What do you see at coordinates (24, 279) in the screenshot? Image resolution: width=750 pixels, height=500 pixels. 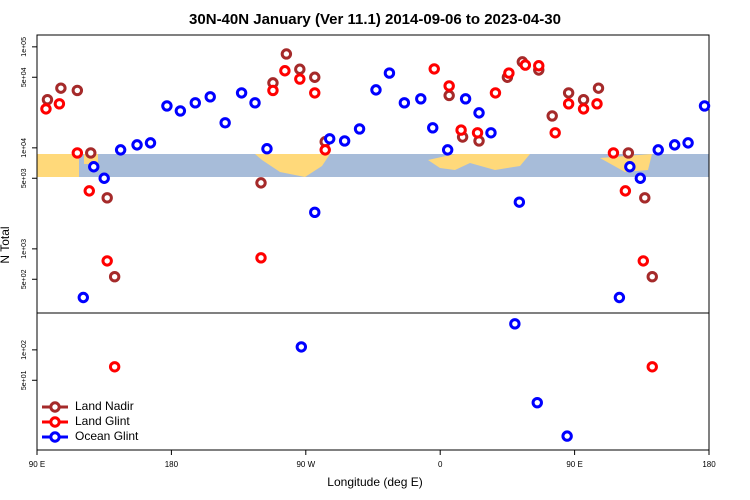 I see `y-tick-label: 5e+02` at bounding box center [24, 279].